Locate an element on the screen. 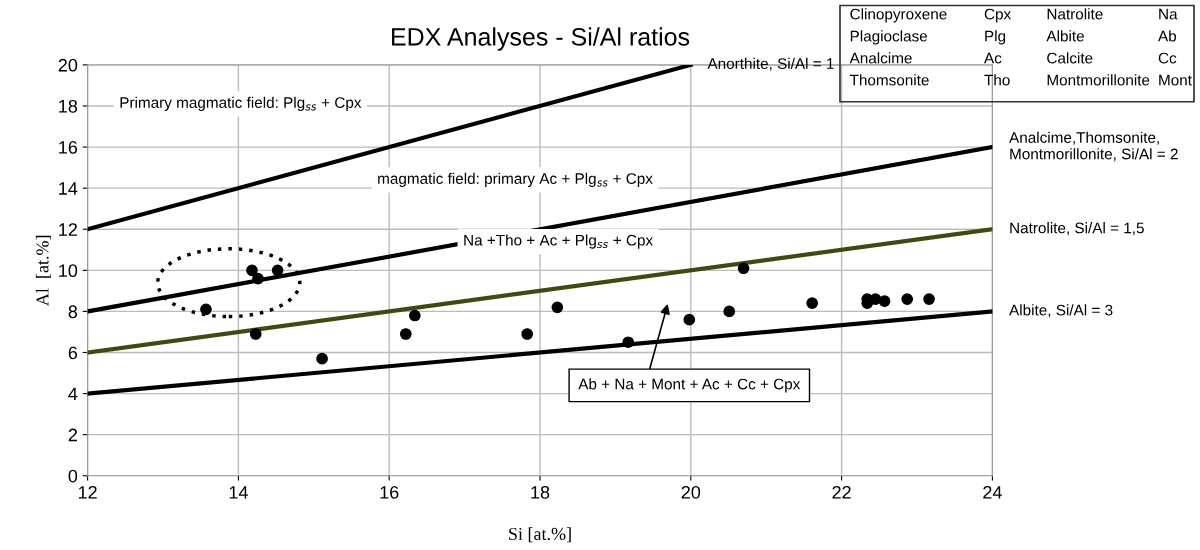  series-label: Anorthite, Si/Al = 1 is located at coordinates (770, 64).